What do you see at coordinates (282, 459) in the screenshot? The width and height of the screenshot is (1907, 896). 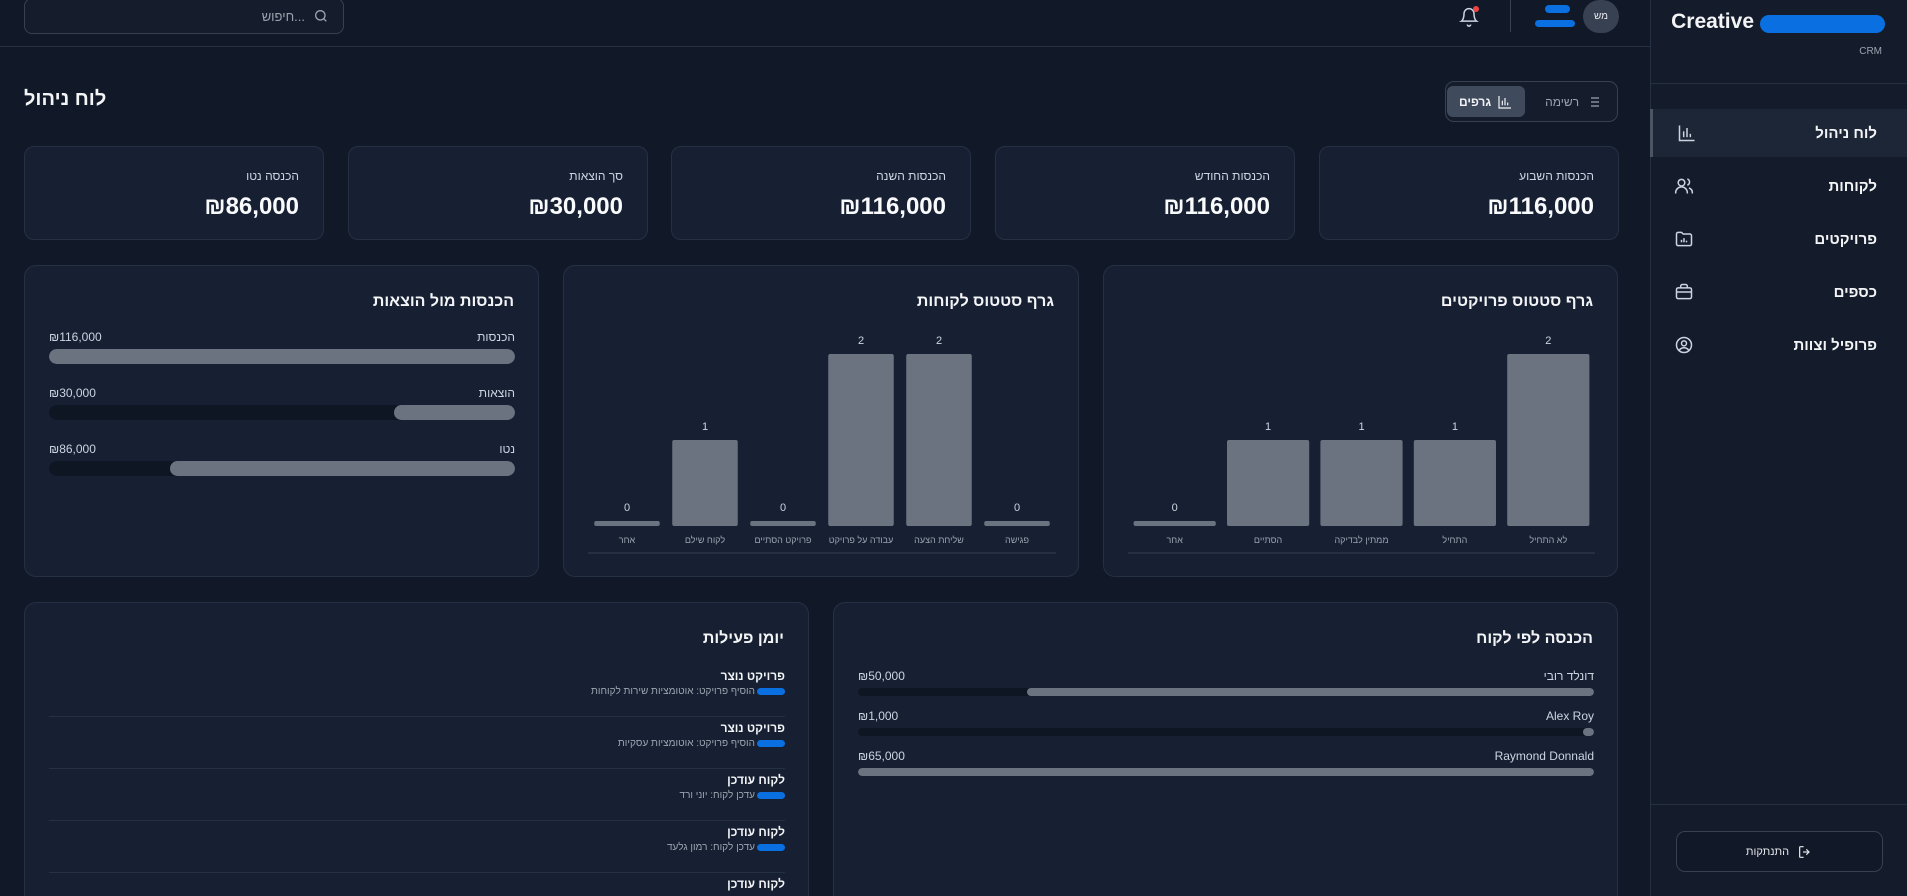 I see `net-row: ₪86,000 נטו` at bounding box center [282, 459].